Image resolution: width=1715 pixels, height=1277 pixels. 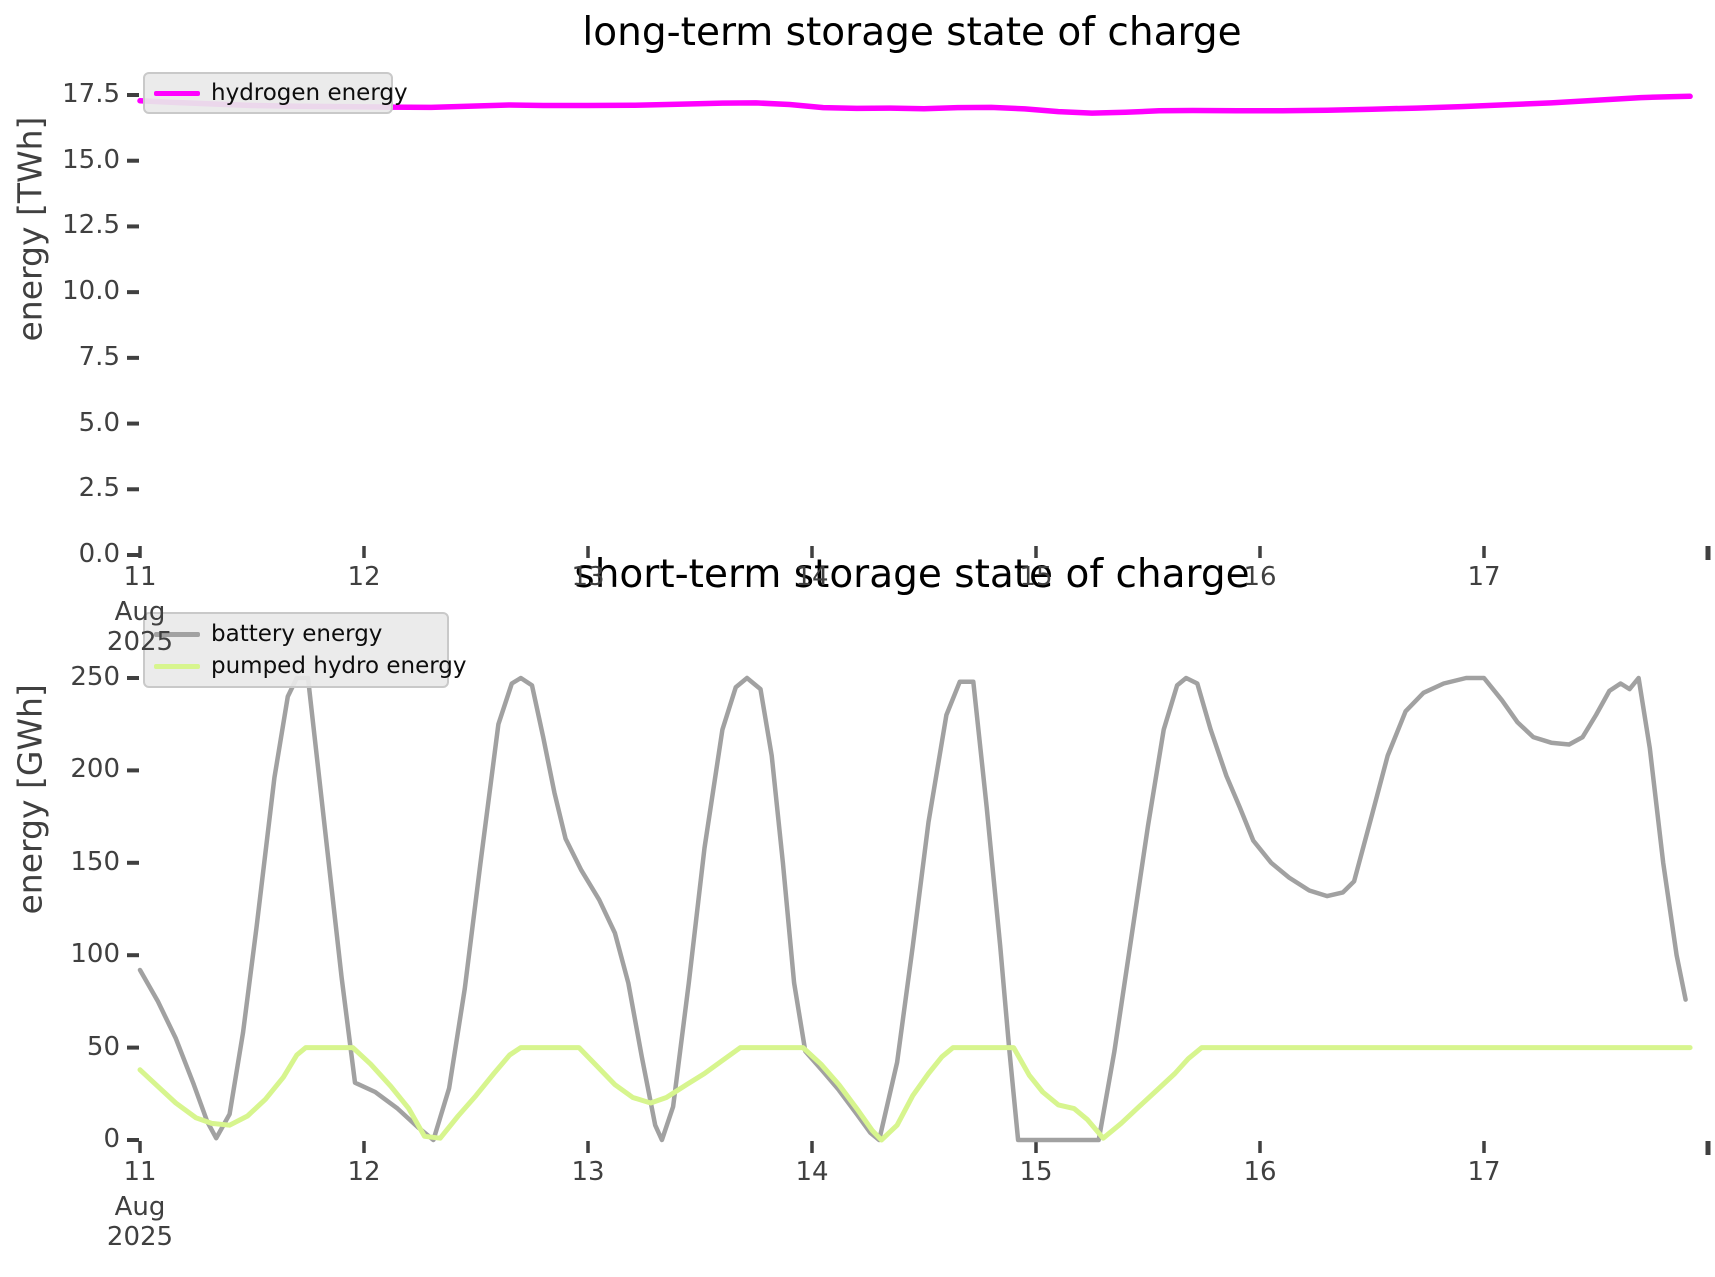 What do you see at coordinates (91, 94) in the screenshot?
I see `y-tick-label: 17.5` at bounding box center [91, 94].